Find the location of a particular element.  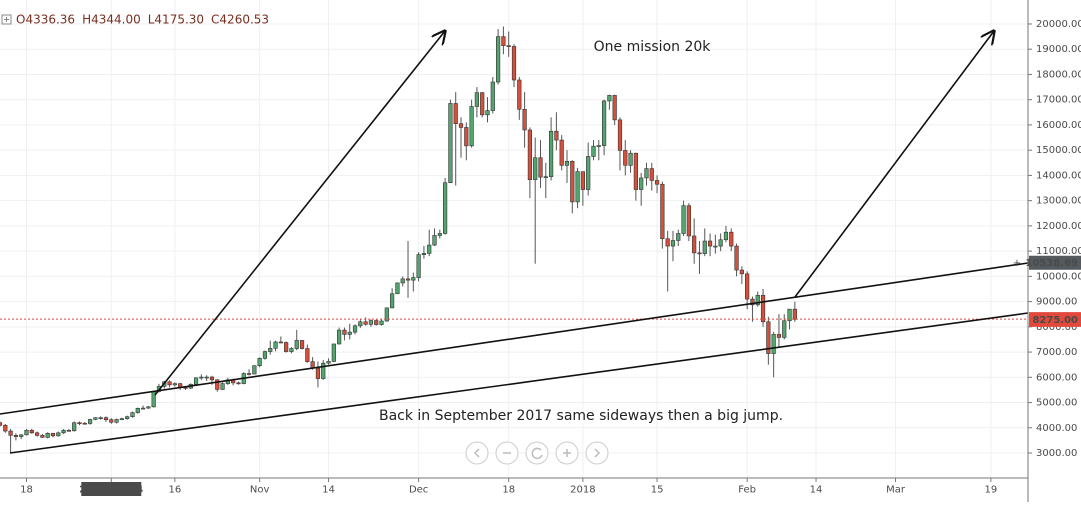

arrow is located at coordinates (894, 164).